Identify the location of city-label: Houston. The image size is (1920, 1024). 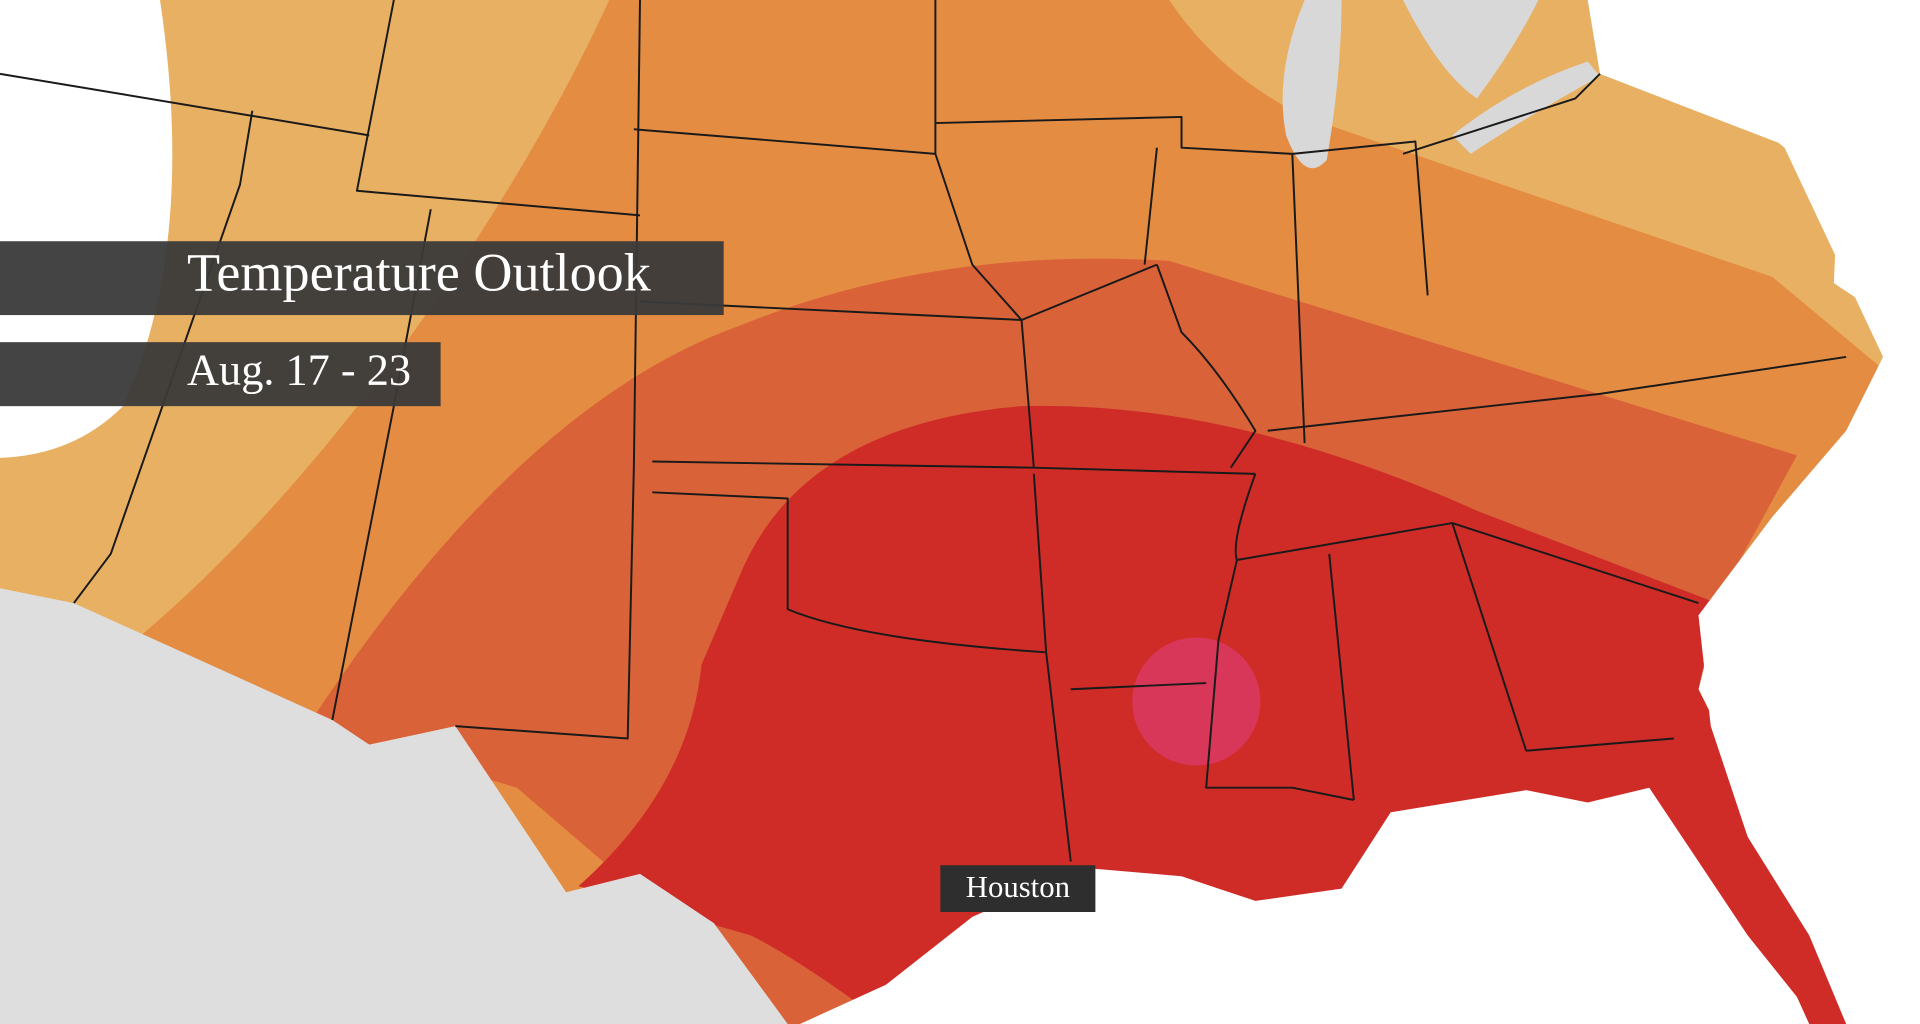
(1018, 887).